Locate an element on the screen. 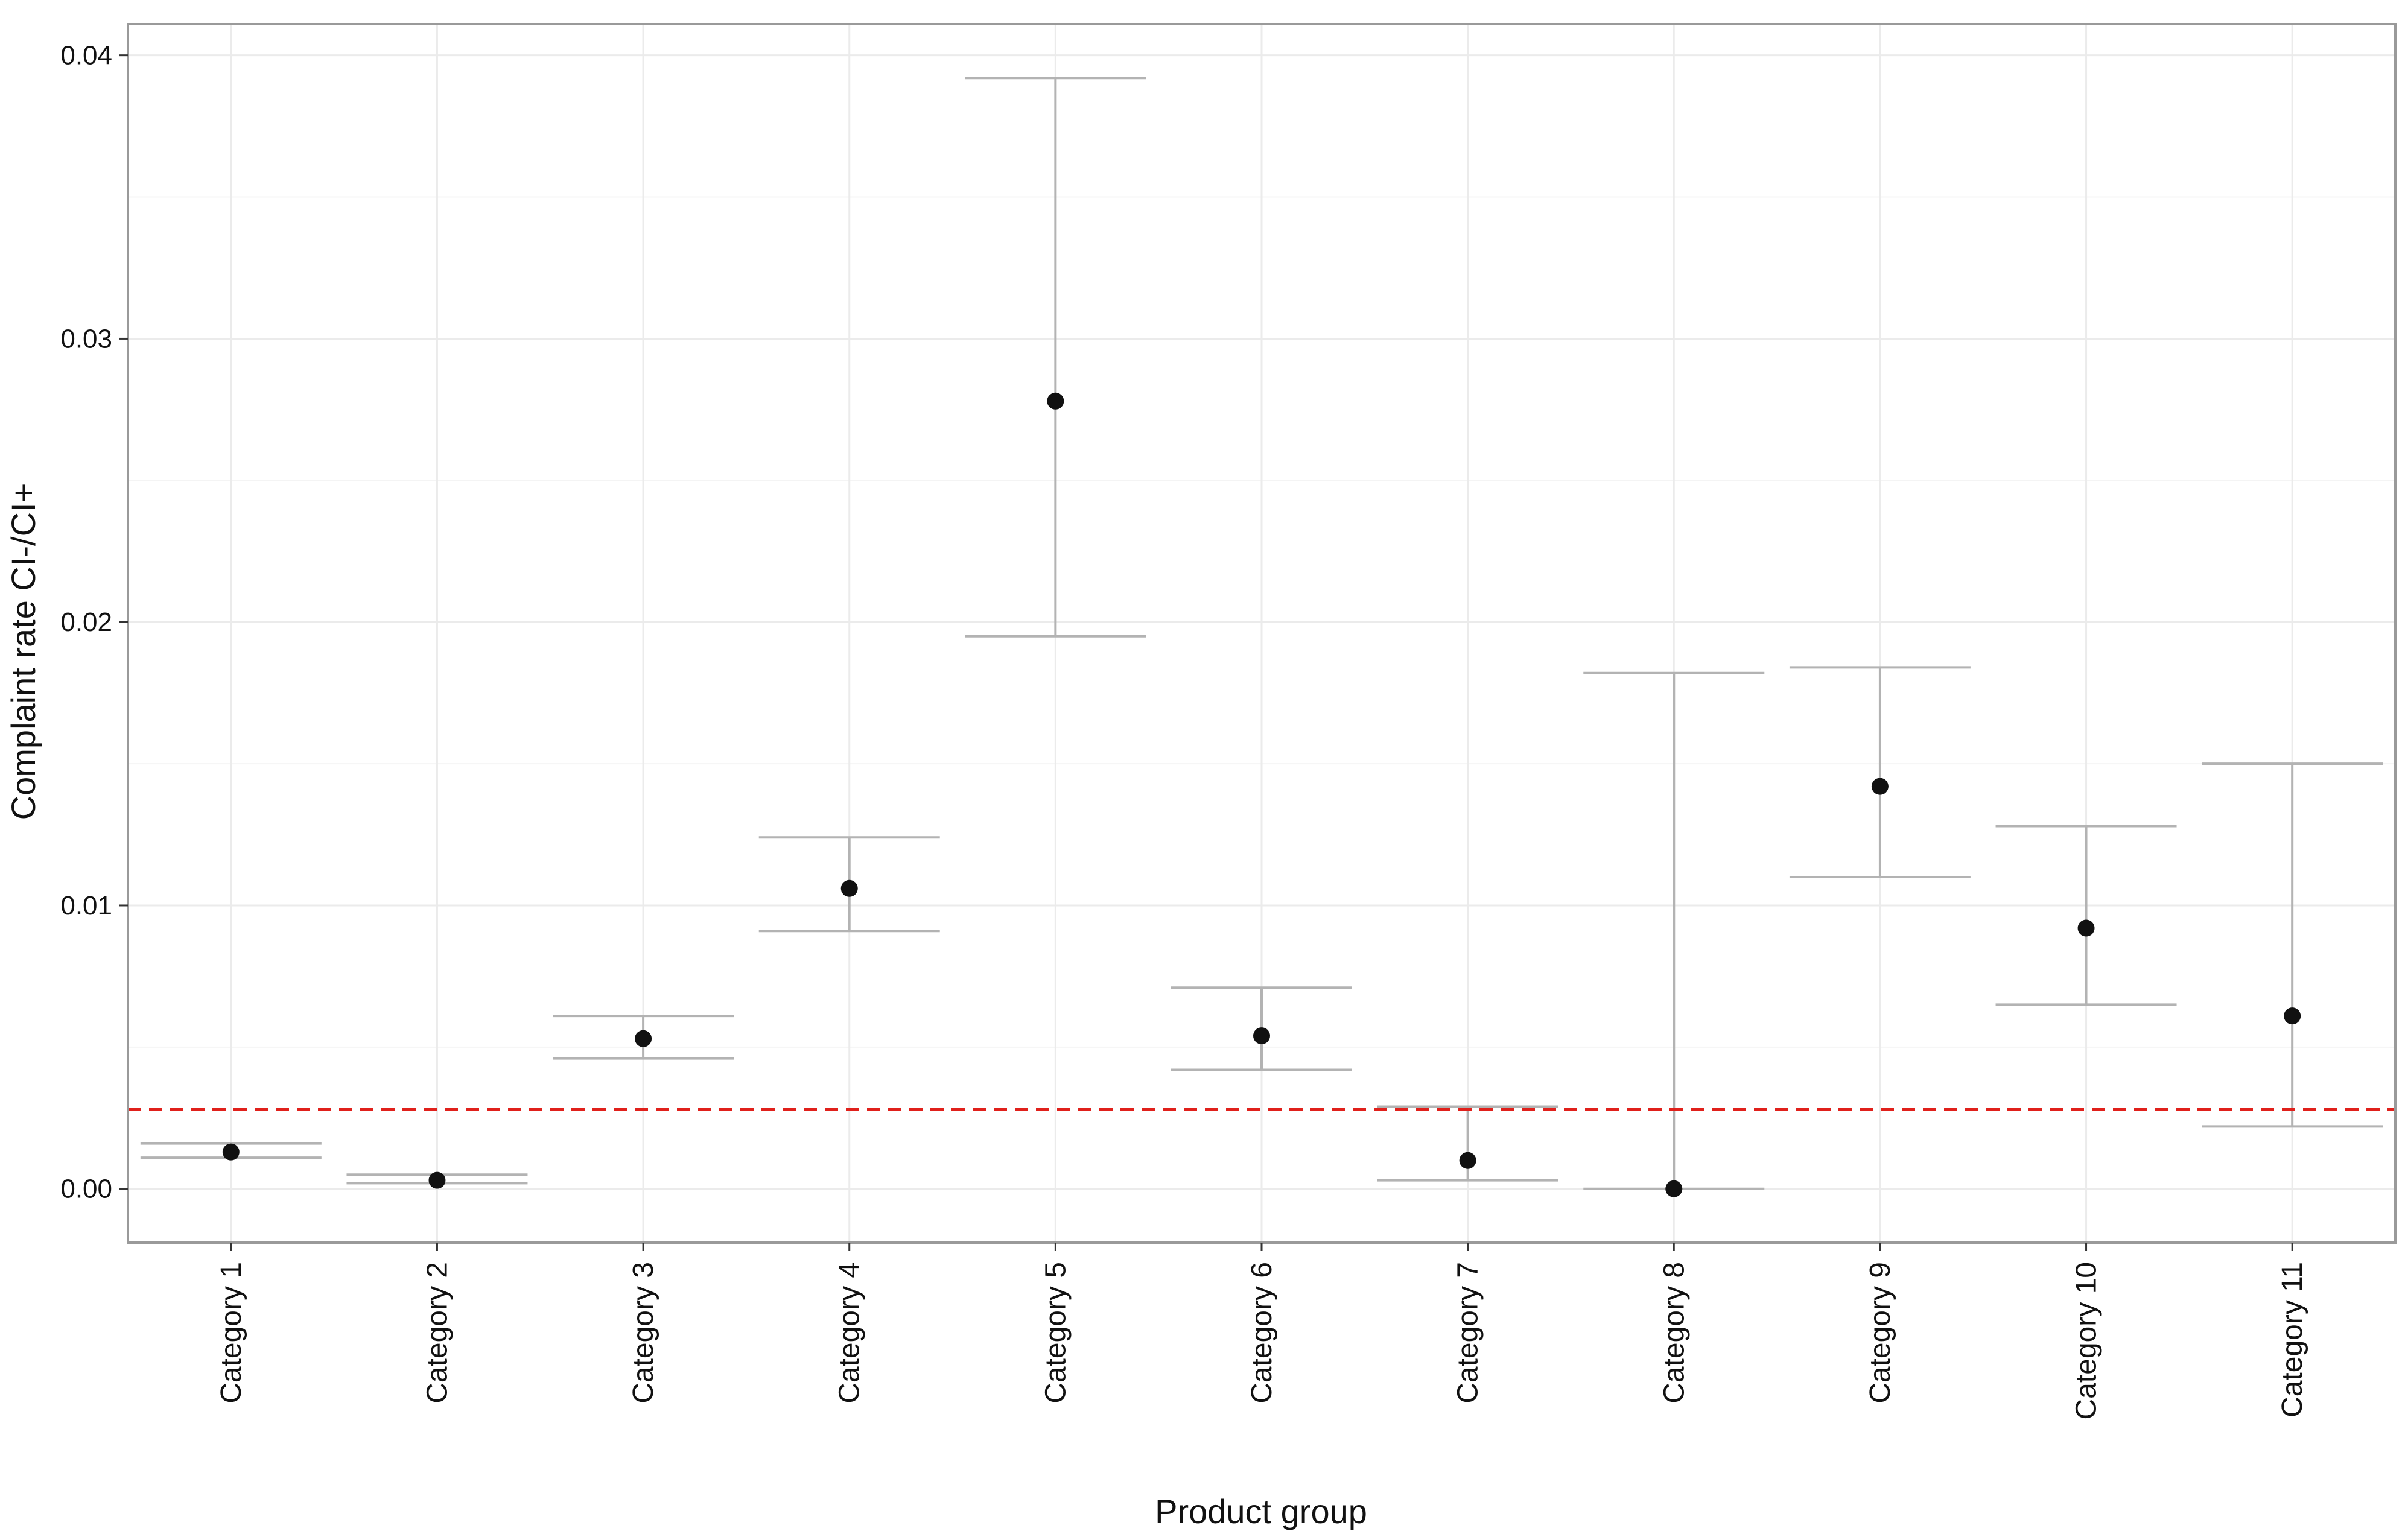 The image size is (2408, 1537). x-tick-label: Category 7 is located at coordinates (1468, 1333).